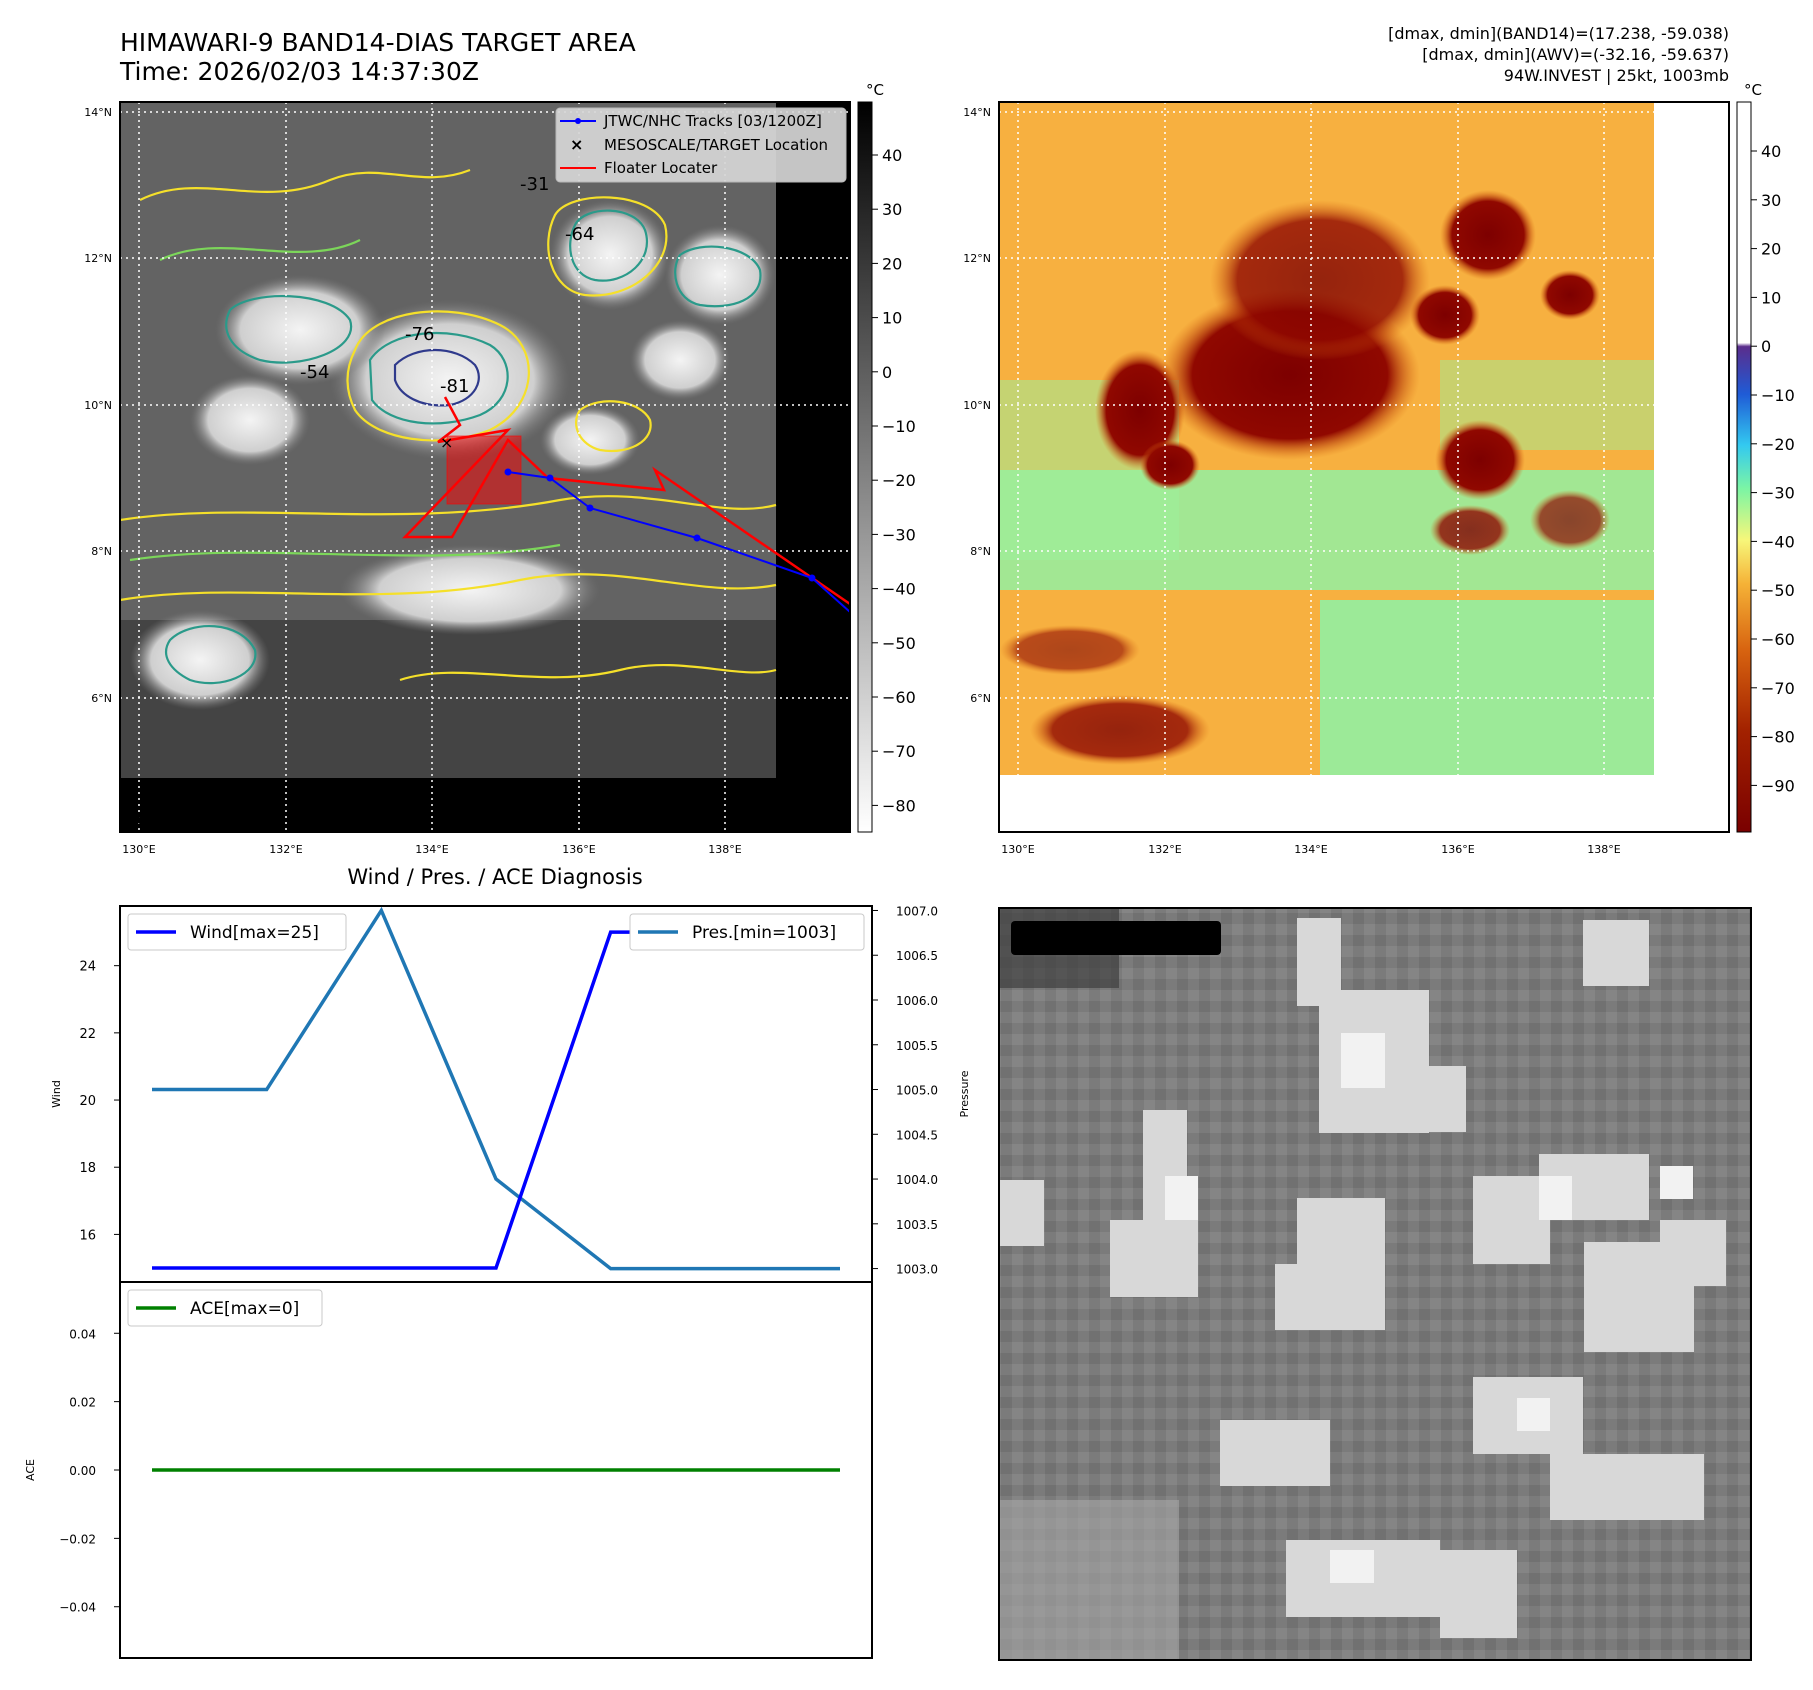 The width and height of the screenshot is (1813, 1690). Describe the element at coordinates (87, 1168) in the screenshot. I see `wind-ytick-label: 18` at that location.